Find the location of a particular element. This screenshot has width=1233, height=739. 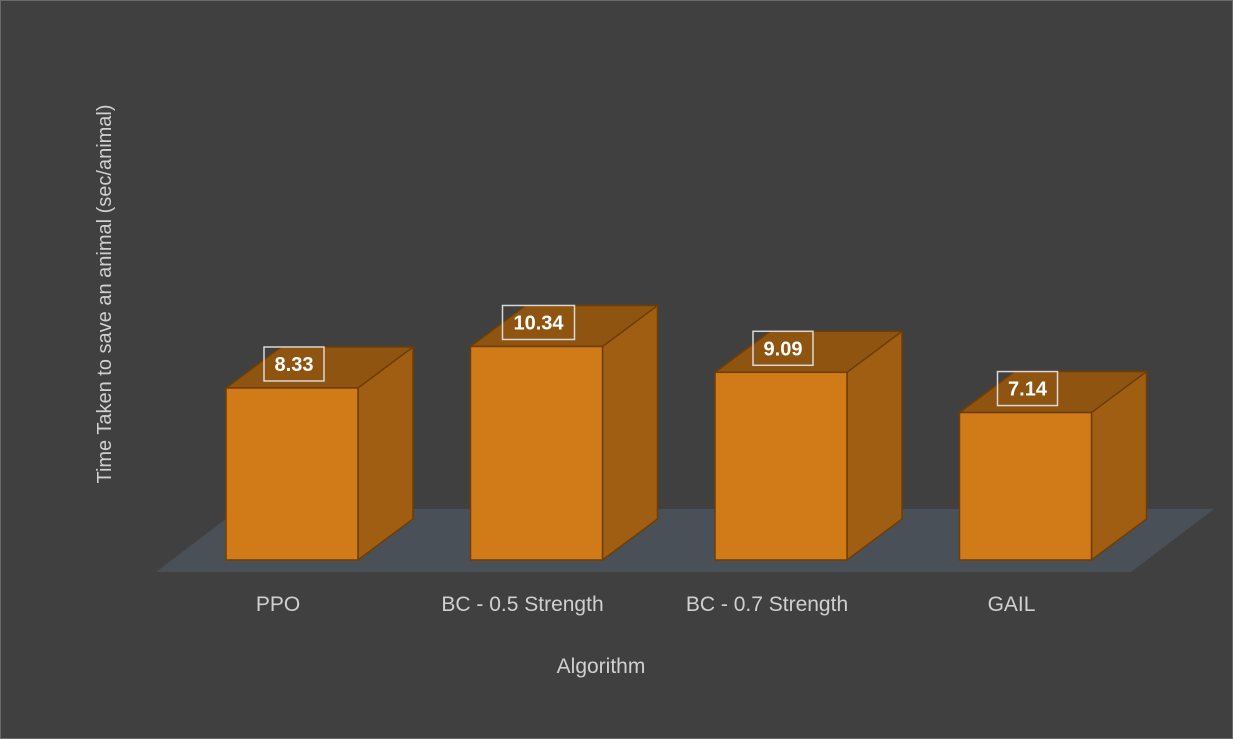

bar: 8.33 is located at coordinates (319, 453).